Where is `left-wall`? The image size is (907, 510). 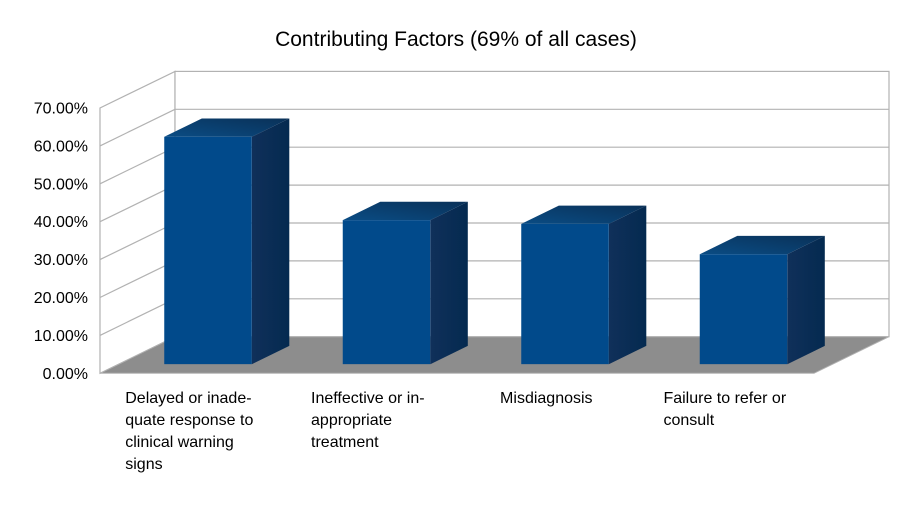
left-wall is located at coordinates (137, 222).